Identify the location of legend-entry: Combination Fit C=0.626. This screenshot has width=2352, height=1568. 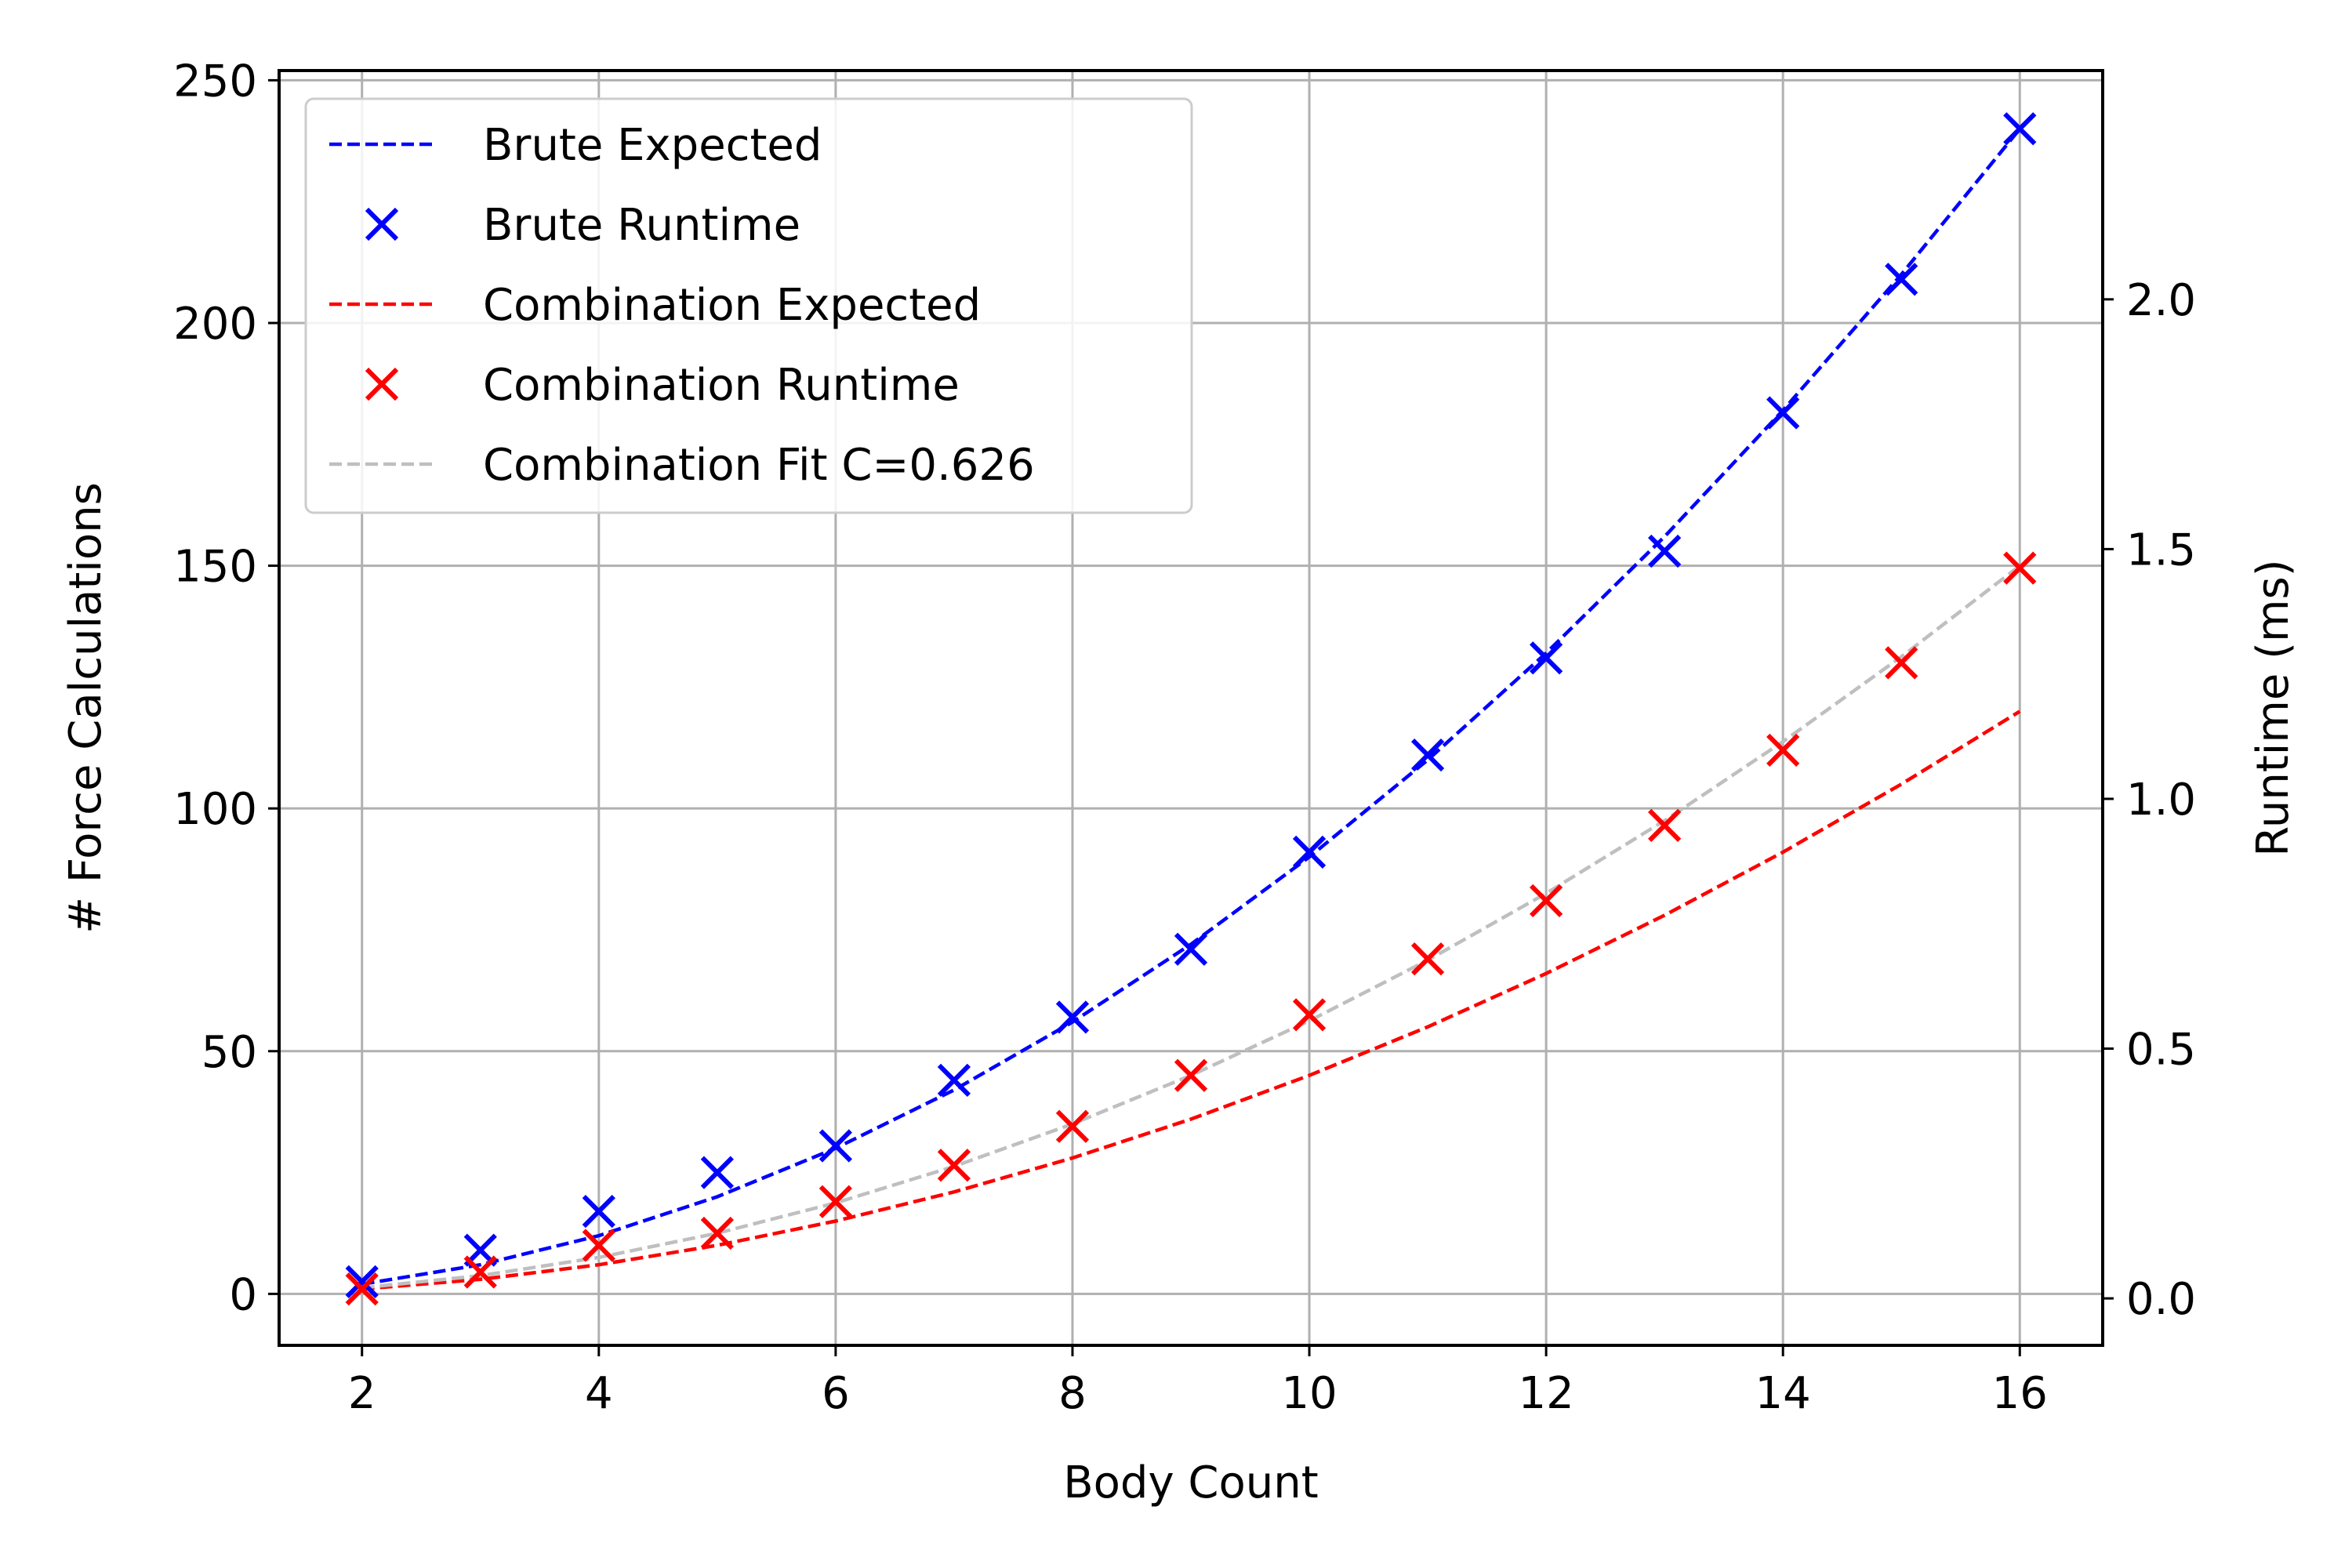
(682, 465).